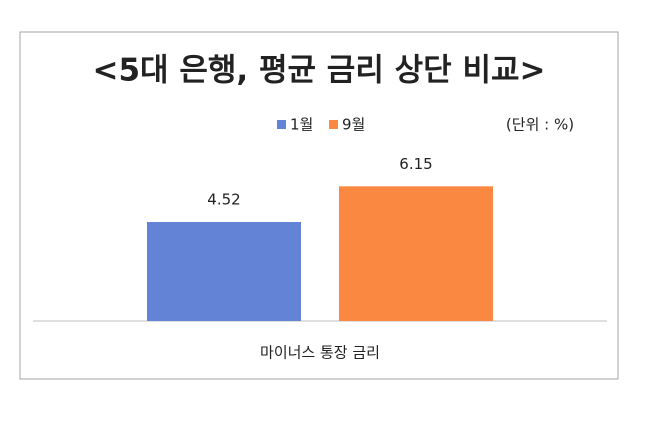  I want to click on data-label: 6.15, so click(415, 164).